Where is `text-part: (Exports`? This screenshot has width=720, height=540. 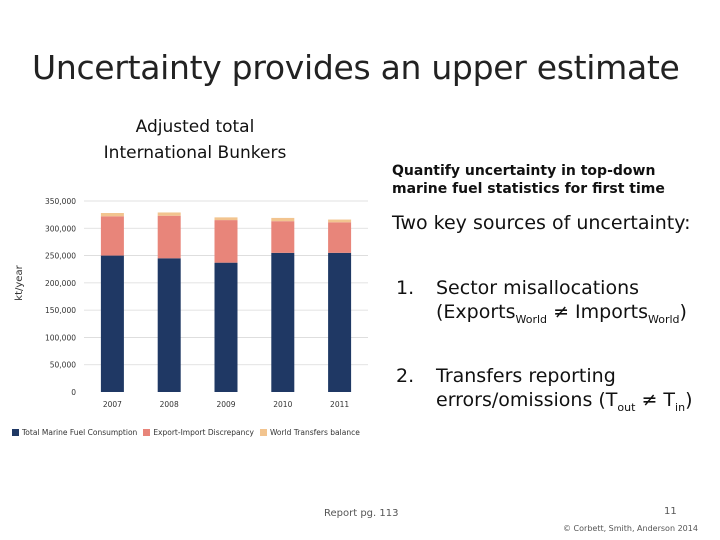 text-part: (Exports is located at coordinates (476, 312).